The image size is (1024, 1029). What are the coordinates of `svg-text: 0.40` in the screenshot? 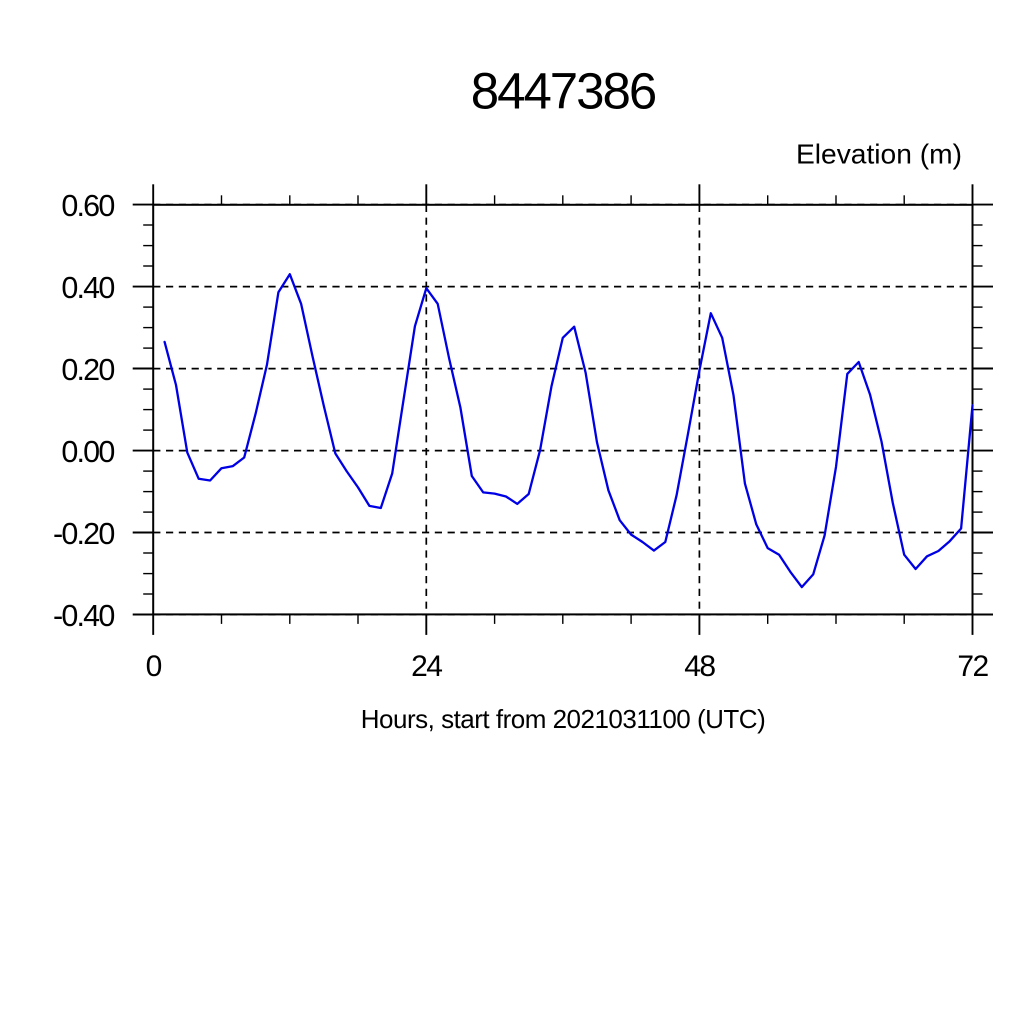 It's located at (87, 288).